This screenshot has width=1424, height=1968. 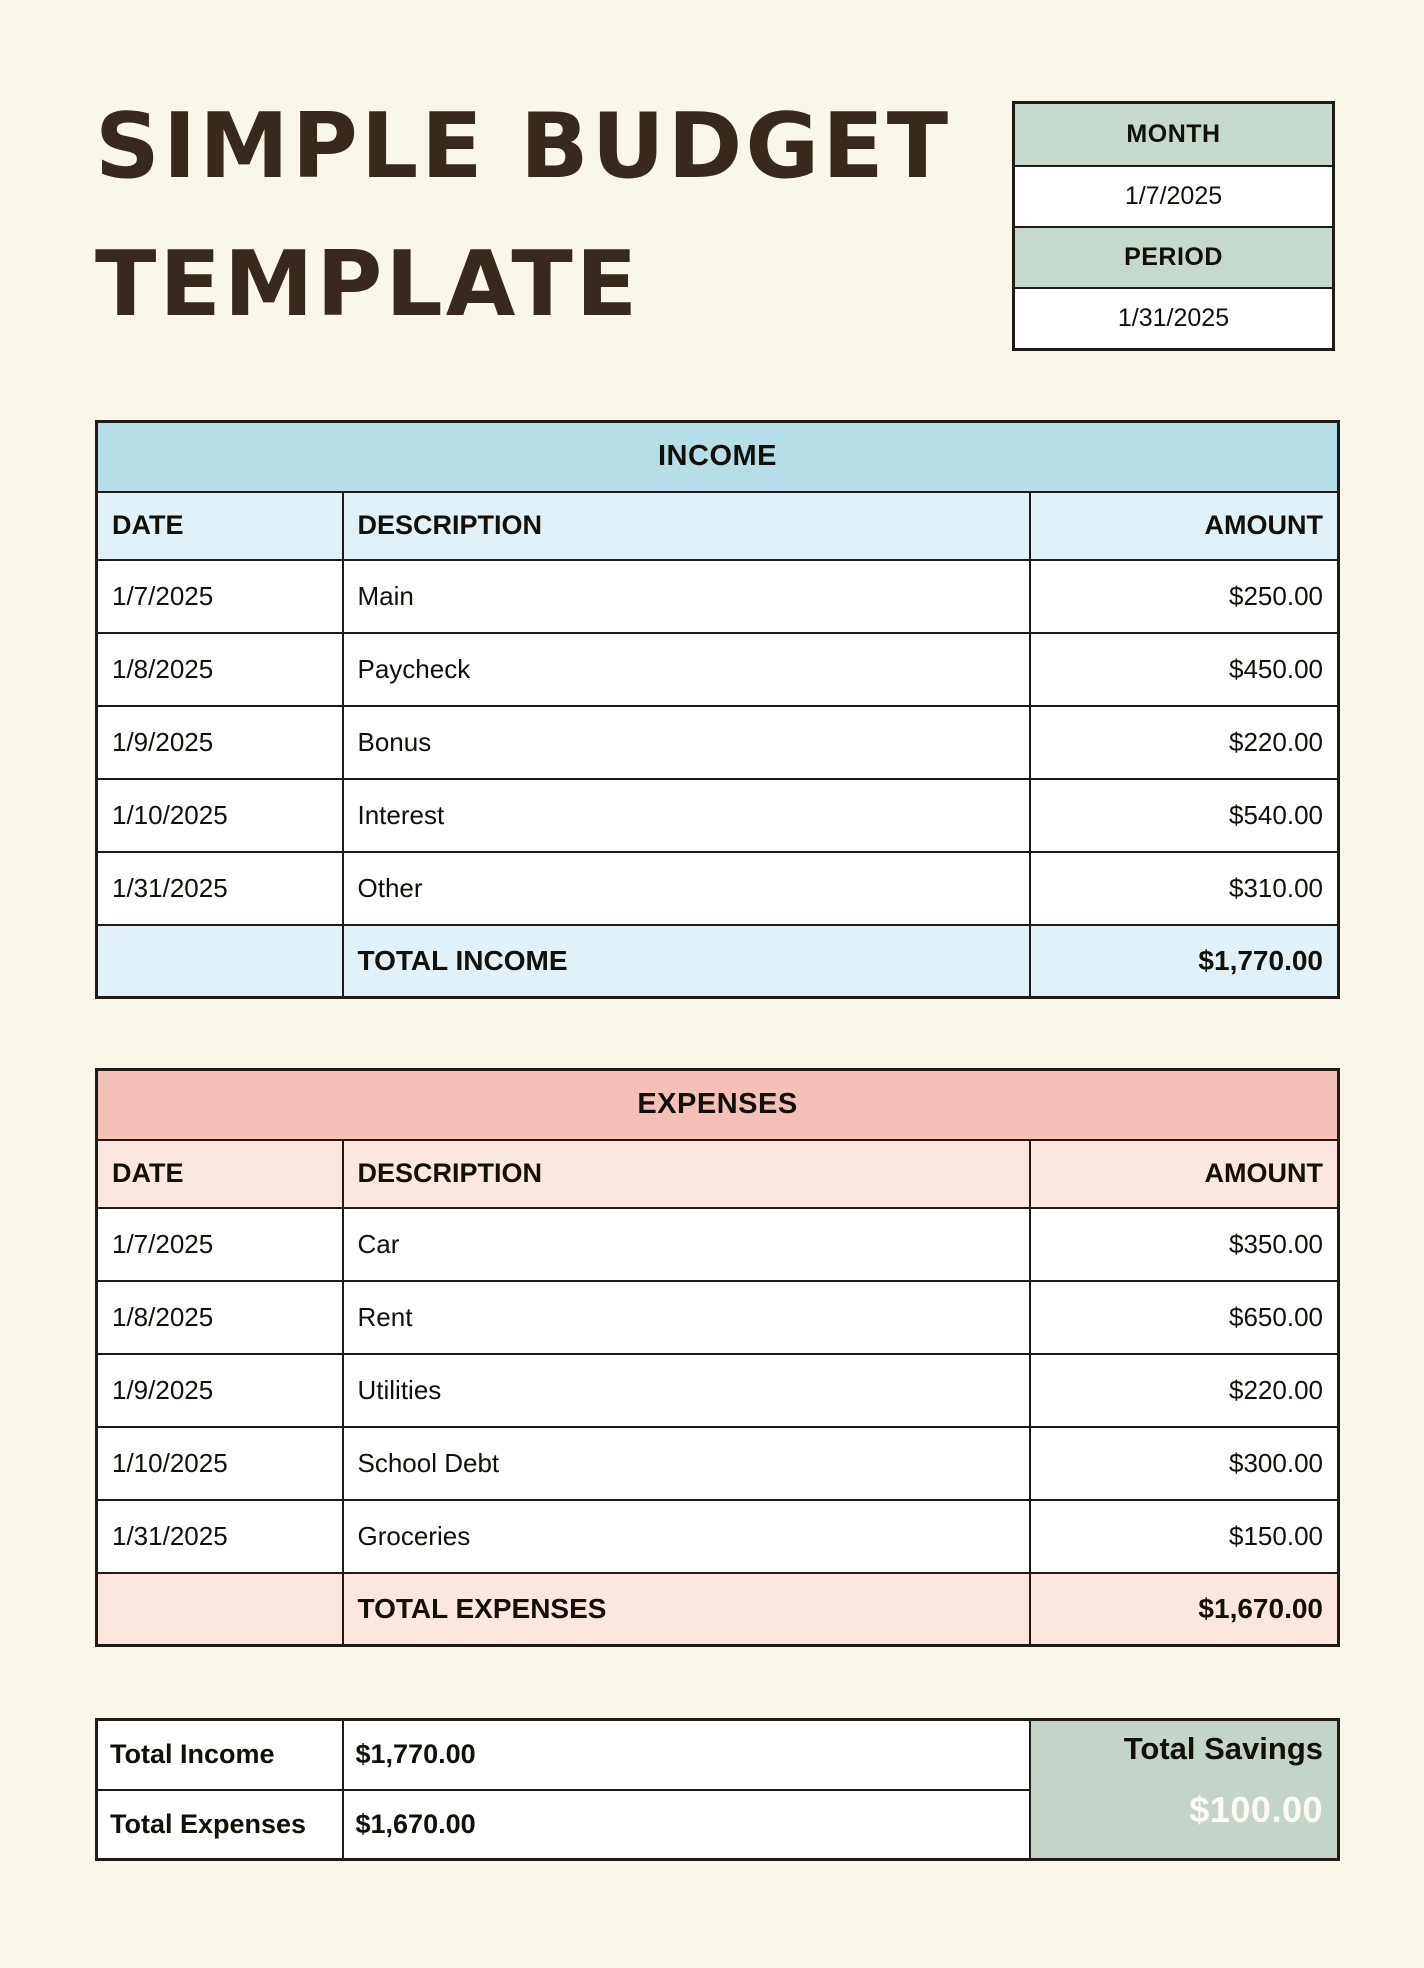 What do you see at coordinates (717, 456) in the screenshot?
I see `income-section-title: INCOME` at bounding box center [717, 456].